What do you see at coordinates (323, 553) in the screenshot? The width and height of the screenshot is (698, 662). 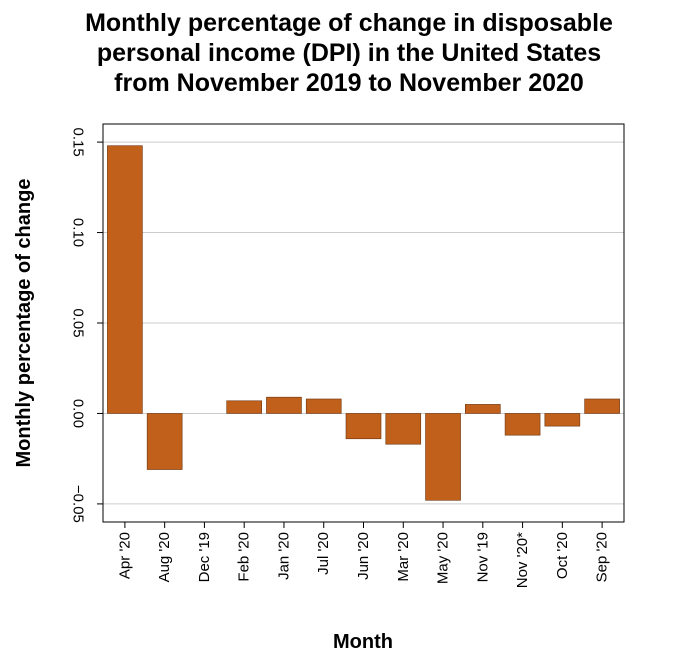 I see `x-tick-label: Jul '20` at bounding box center [323, 553].